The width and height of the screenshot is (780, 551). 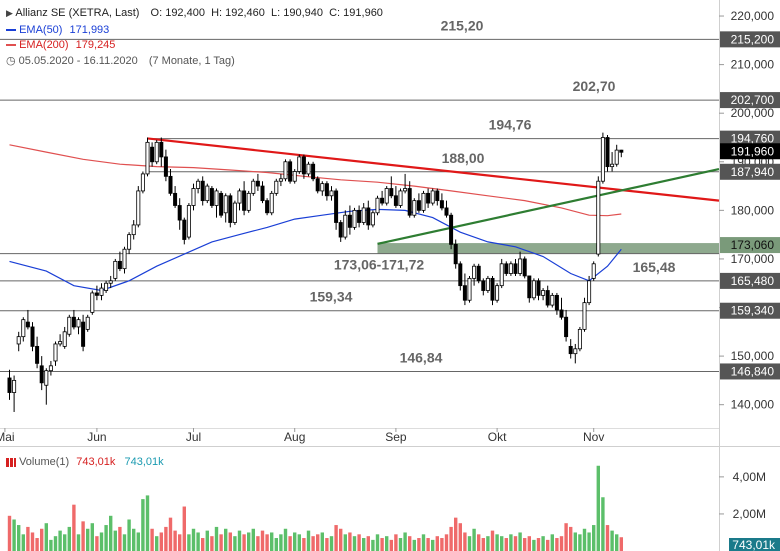 What do you see at coordinates (750, 245) in the screenshot?
I see `zone-axis-label-box` at bounding box center [750, 245].